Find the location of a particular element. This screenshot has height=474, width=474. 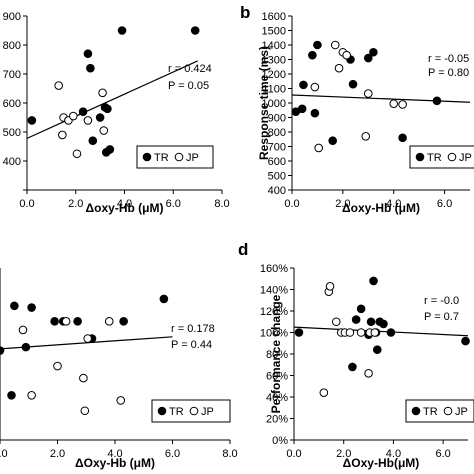

y-tick-label: 140% is located at coordinates (274, 291).